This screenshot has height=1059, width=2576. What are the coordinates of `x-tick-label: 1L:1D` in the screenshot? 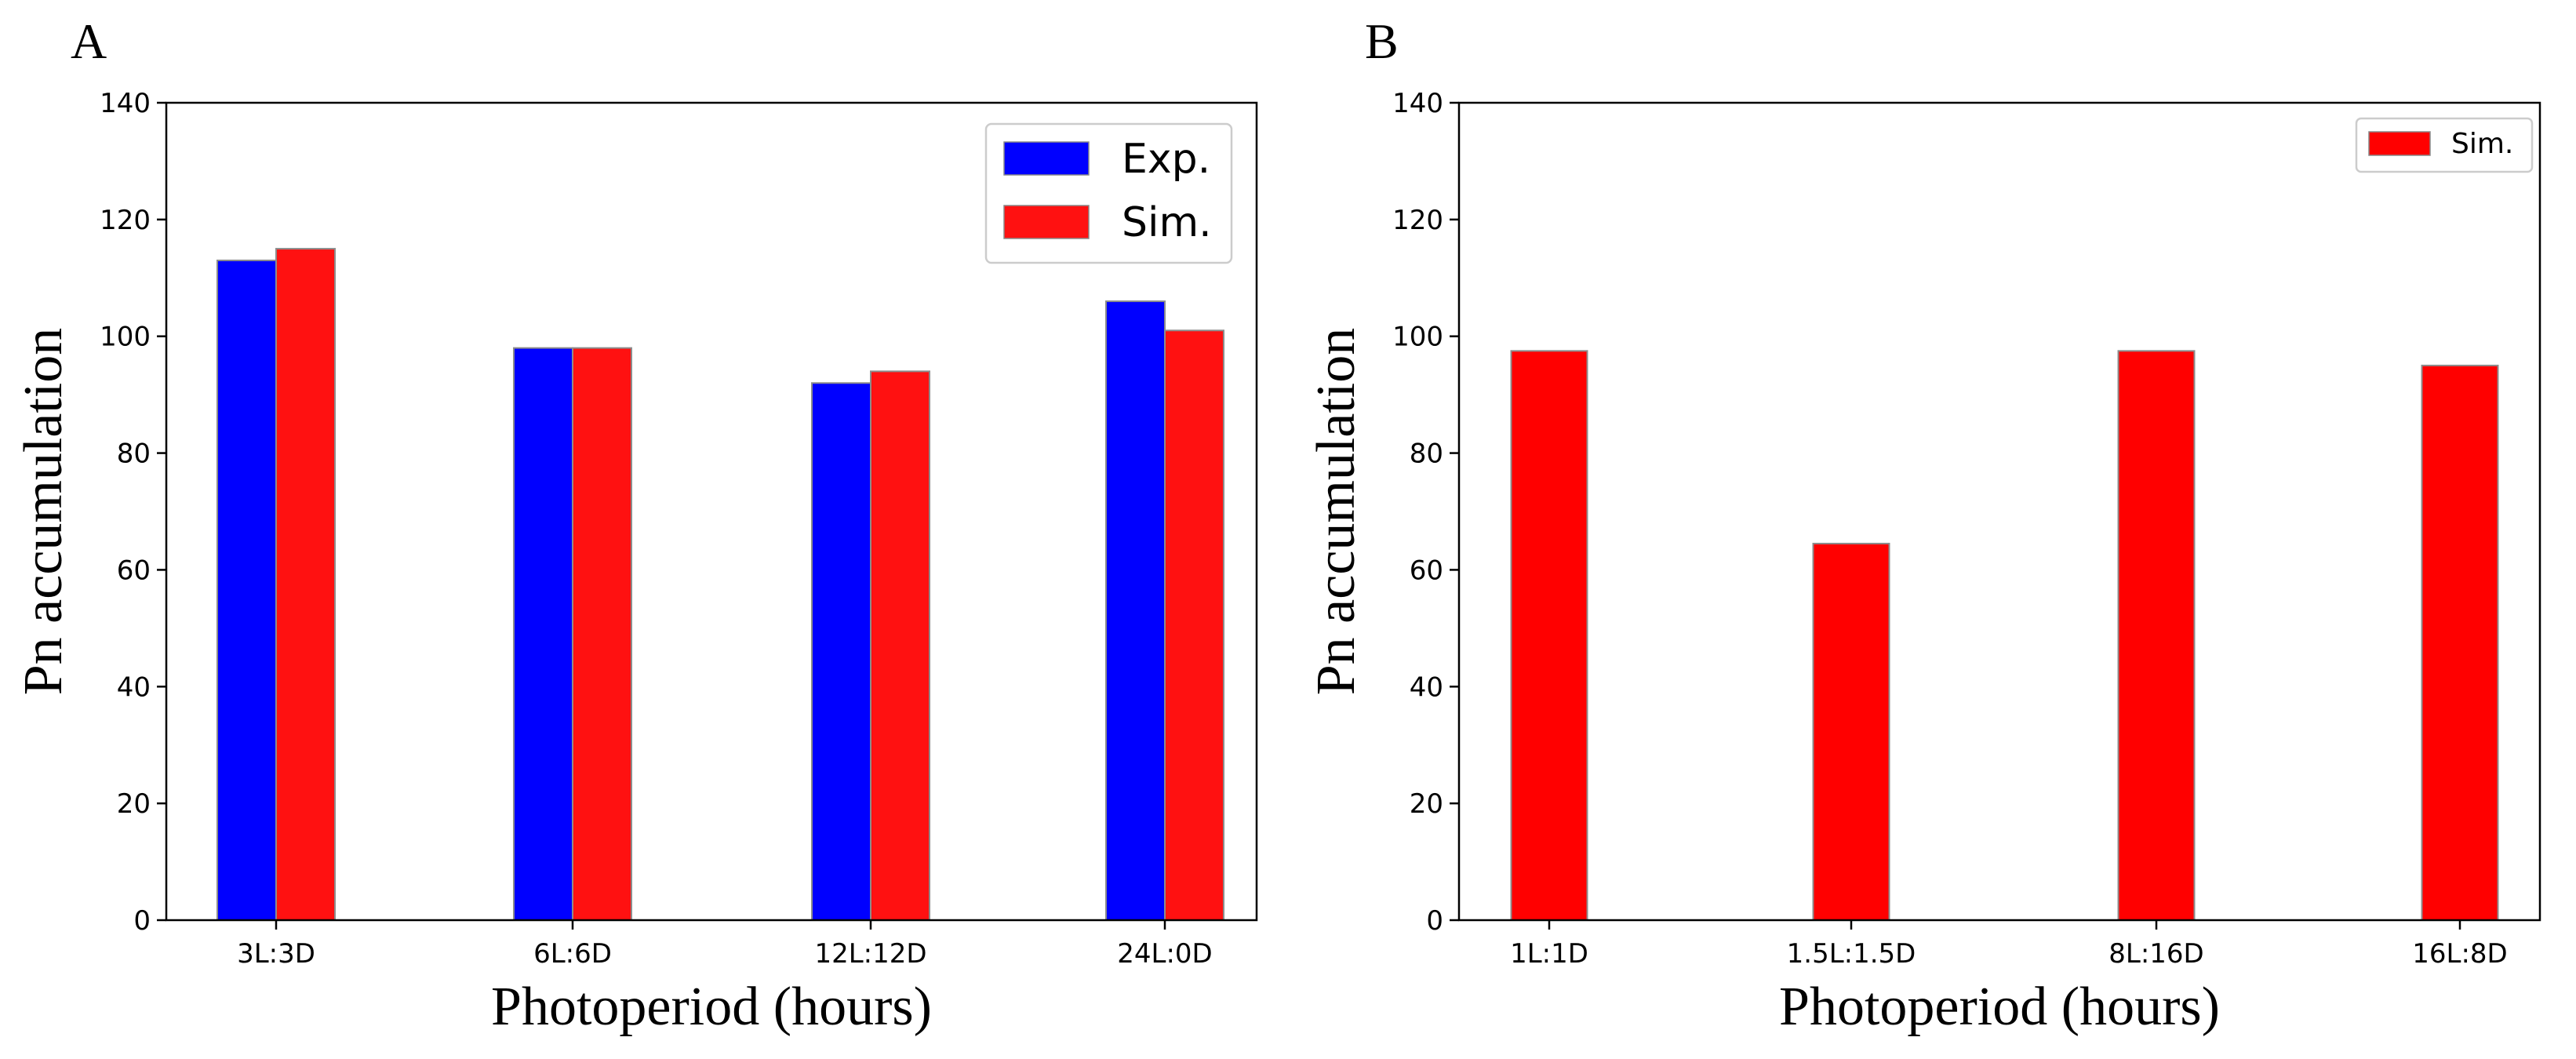 It's located at (1549, 954).